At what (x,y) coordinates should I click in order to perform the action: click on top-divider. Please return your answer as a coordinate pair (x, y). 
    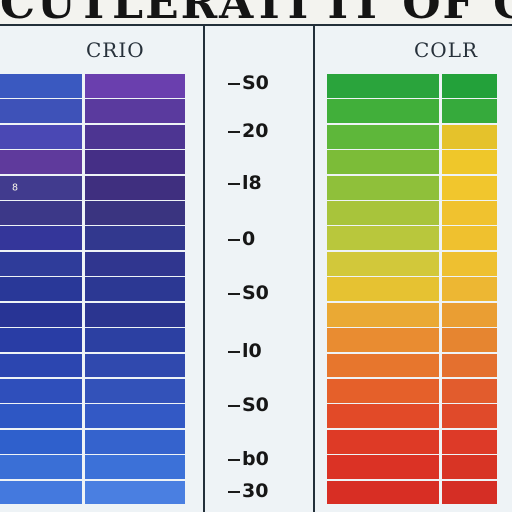
    Looking at the image, I should click on (256, 25).